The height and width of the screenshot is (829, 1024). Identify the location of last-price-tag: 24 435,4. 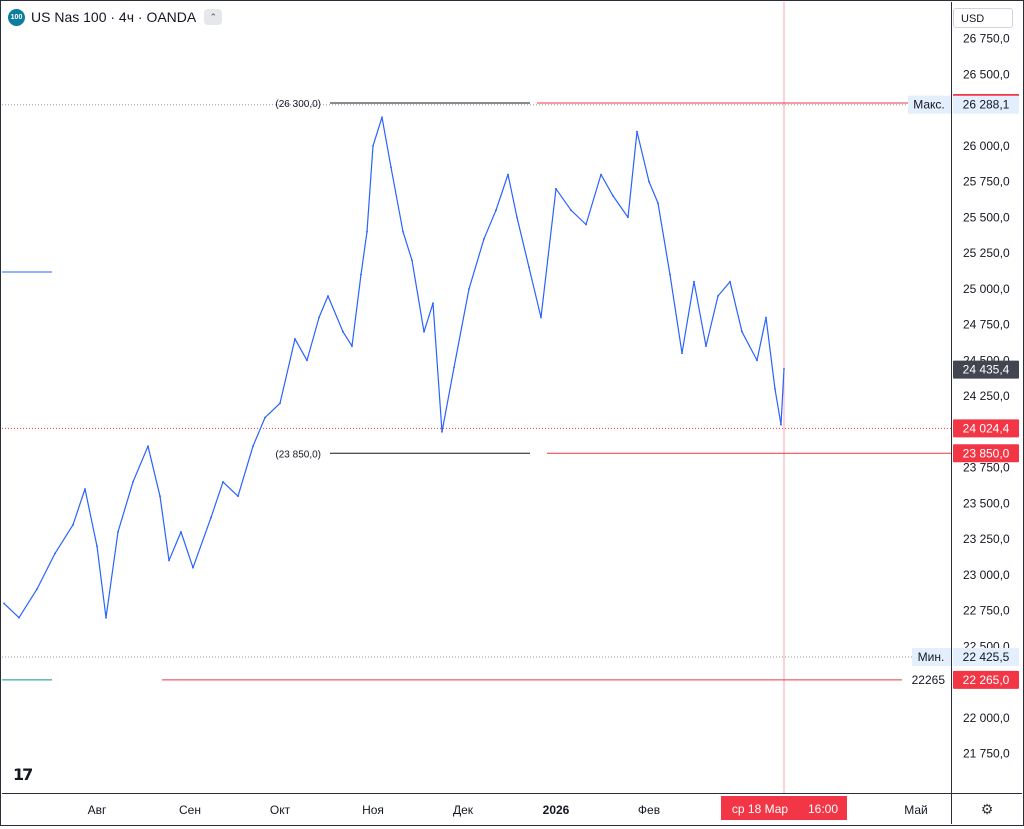
(986, 370).